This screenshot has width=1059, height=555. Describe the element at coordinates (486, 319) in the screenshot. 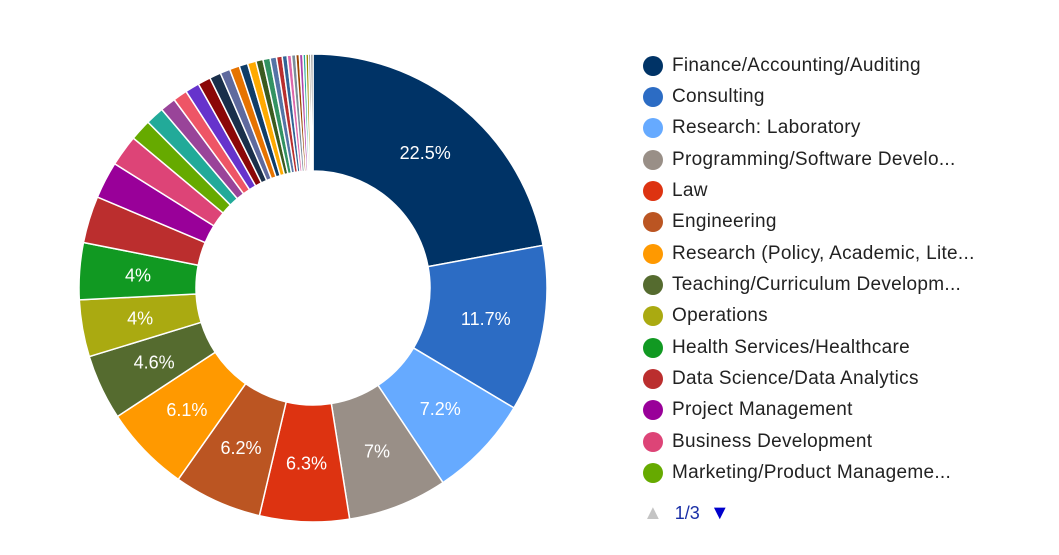

I see `slice-data-label: 11.7%` at that location.